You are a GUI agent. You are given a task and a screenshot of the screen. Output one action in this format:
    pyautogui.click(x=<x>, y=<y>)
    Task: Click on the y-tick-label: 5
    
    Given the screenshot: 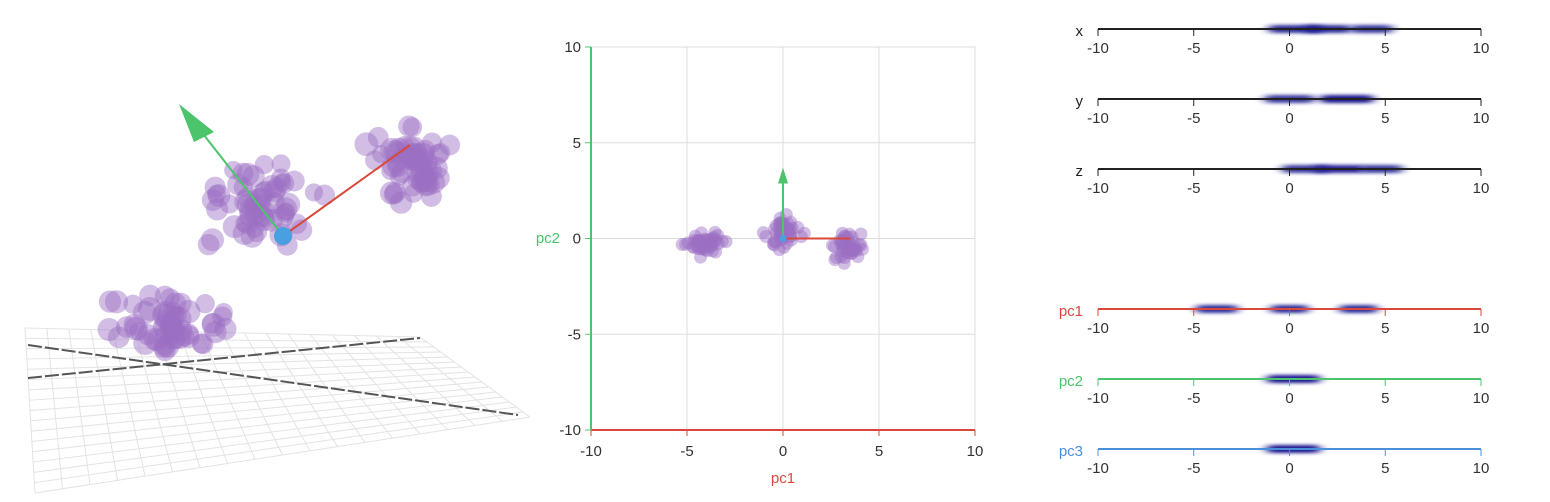 What is the action you would take?
    pyautogui.click(x=577, y=143)
    